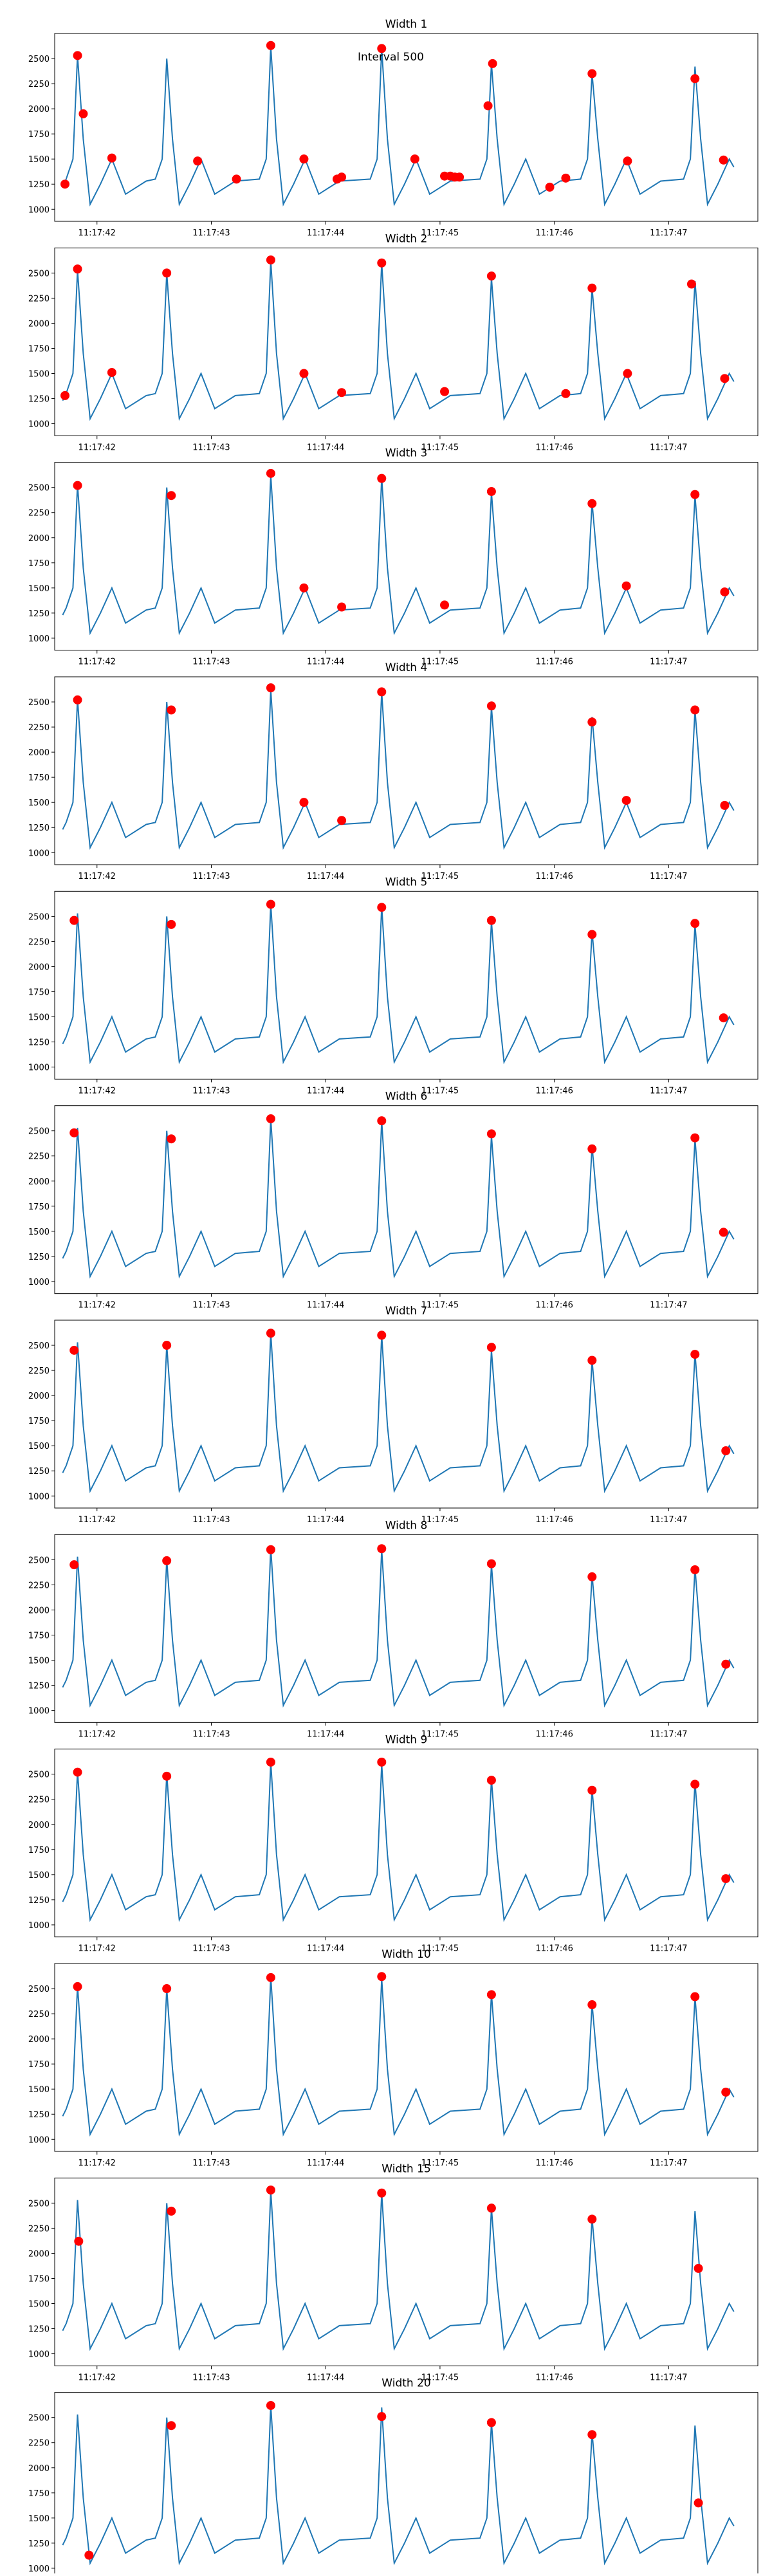  I want to click on subplot-title: Width 1, so click(406, 24).